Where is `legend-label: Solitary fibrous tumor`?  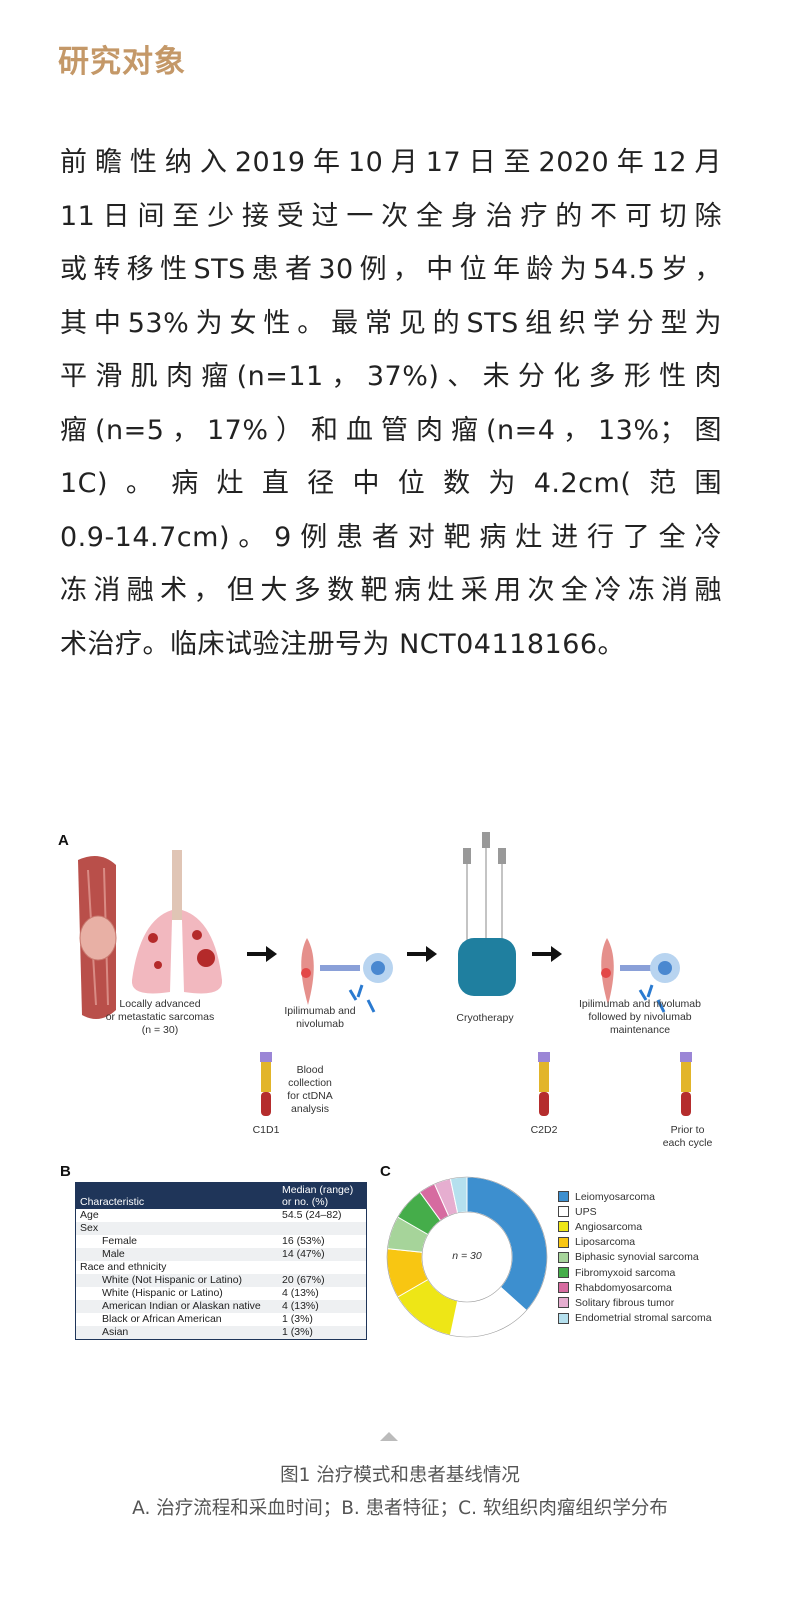
legend-label: Solitary fibrous tumor is located at coordinates (625, 1302).